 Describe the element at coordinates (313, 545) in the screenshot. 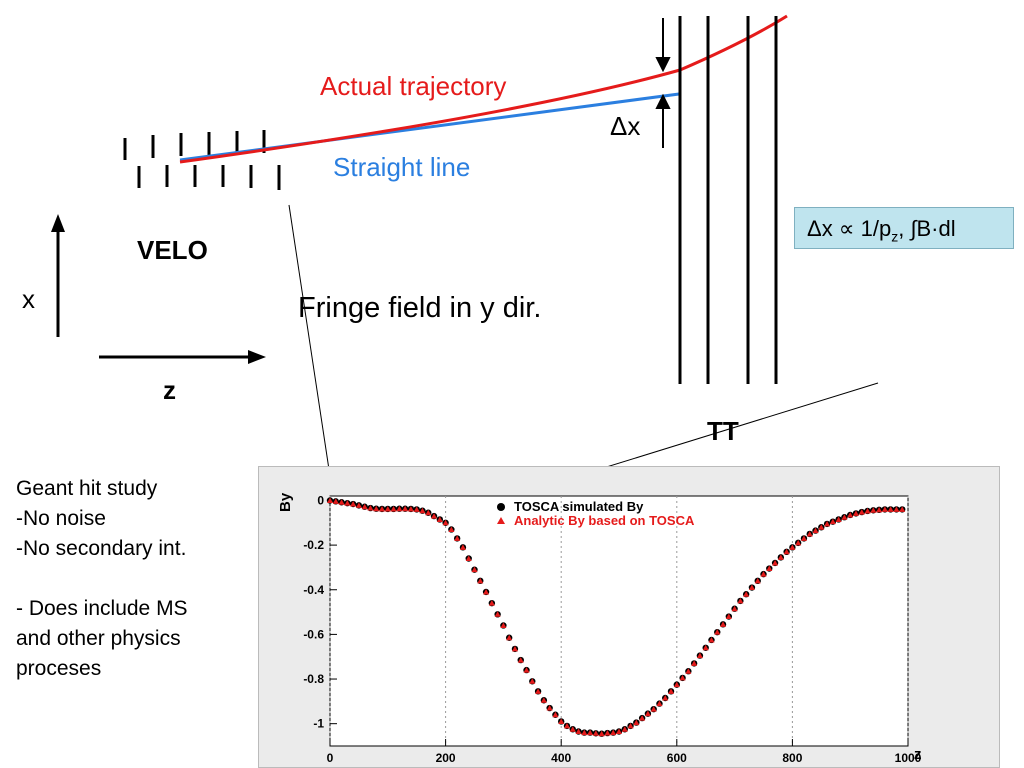

I see `y-tick-label: -0.2` at that location.